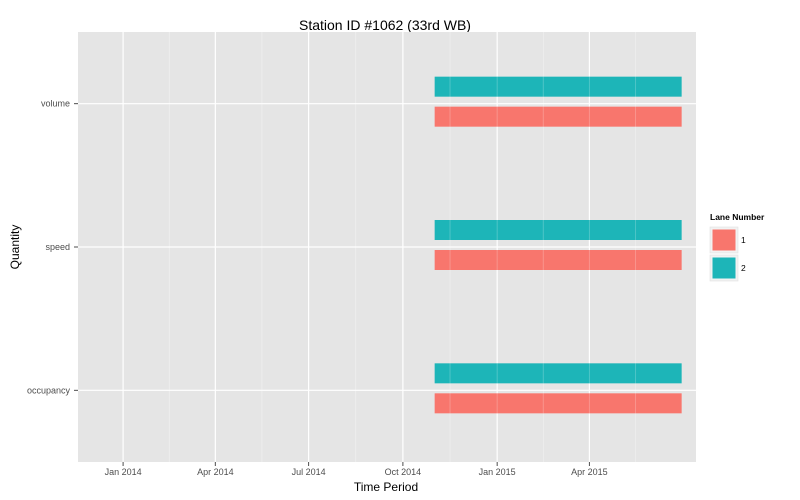 The height and width of the screenshot is (500, 800). I want to click on y-tick-label: speed, so click(57, 247).